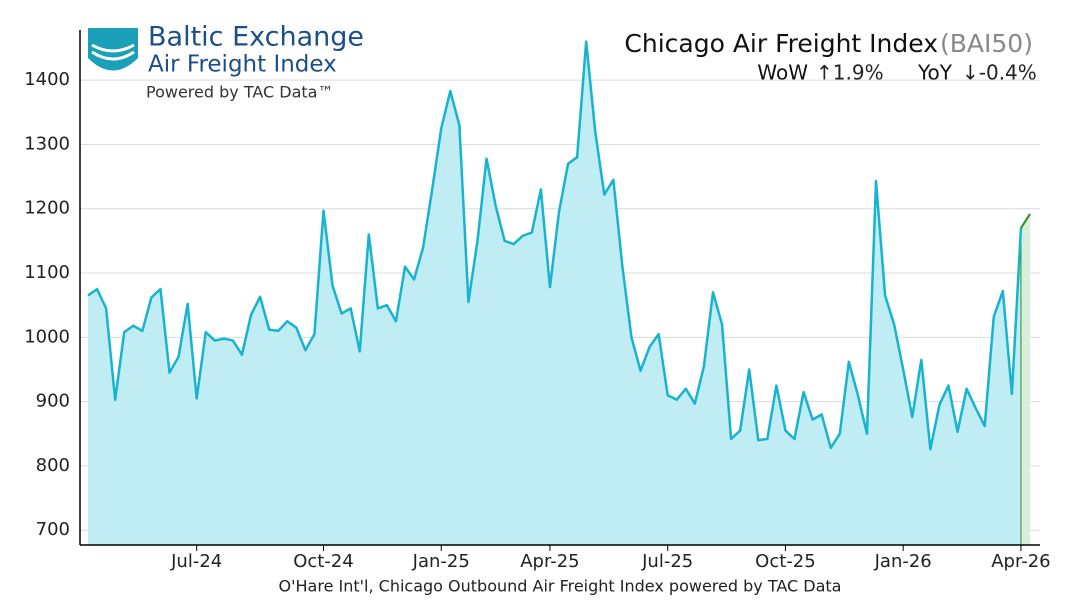 The image size is (1080, 608). What do you see at coordinates (441, 561) in the screenshot?
I see `x-tick-label: Jan-25` at bounding box center [441, 561].